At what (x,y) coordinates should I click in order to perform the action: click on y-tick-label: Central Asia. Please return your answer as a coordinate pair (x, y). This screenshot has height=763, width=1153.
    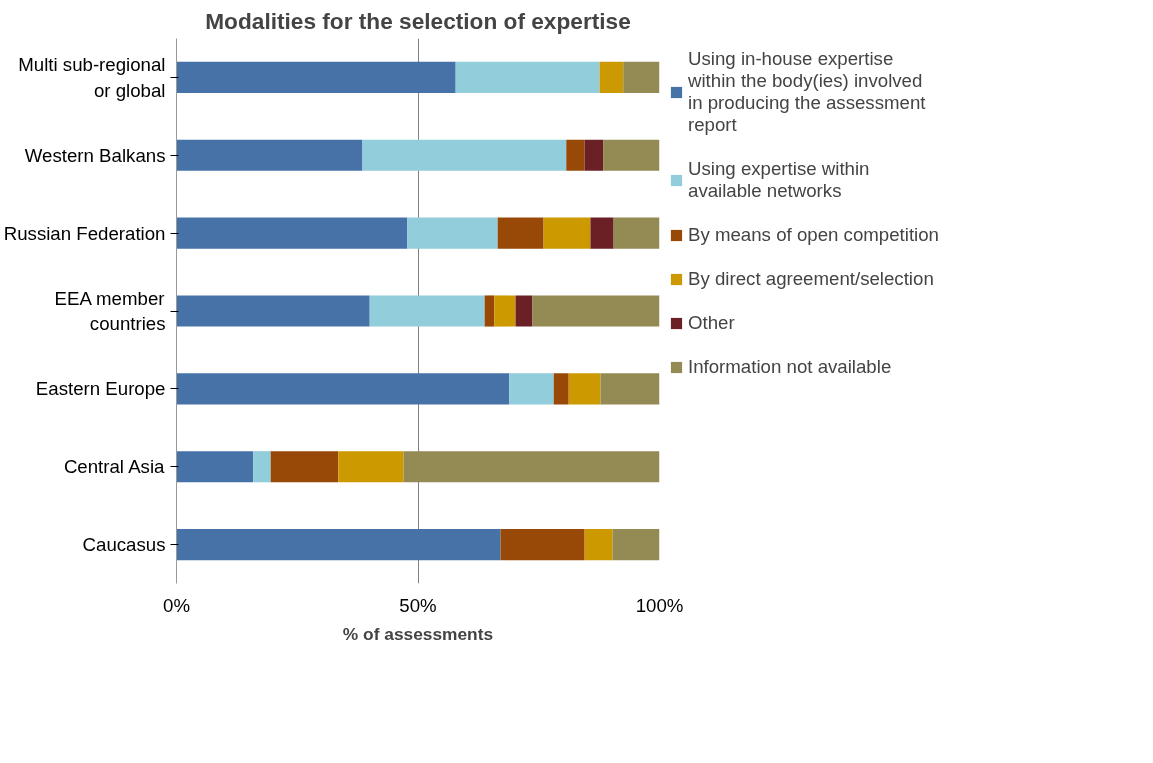
    Looking at the image, I should click on (114, 467).